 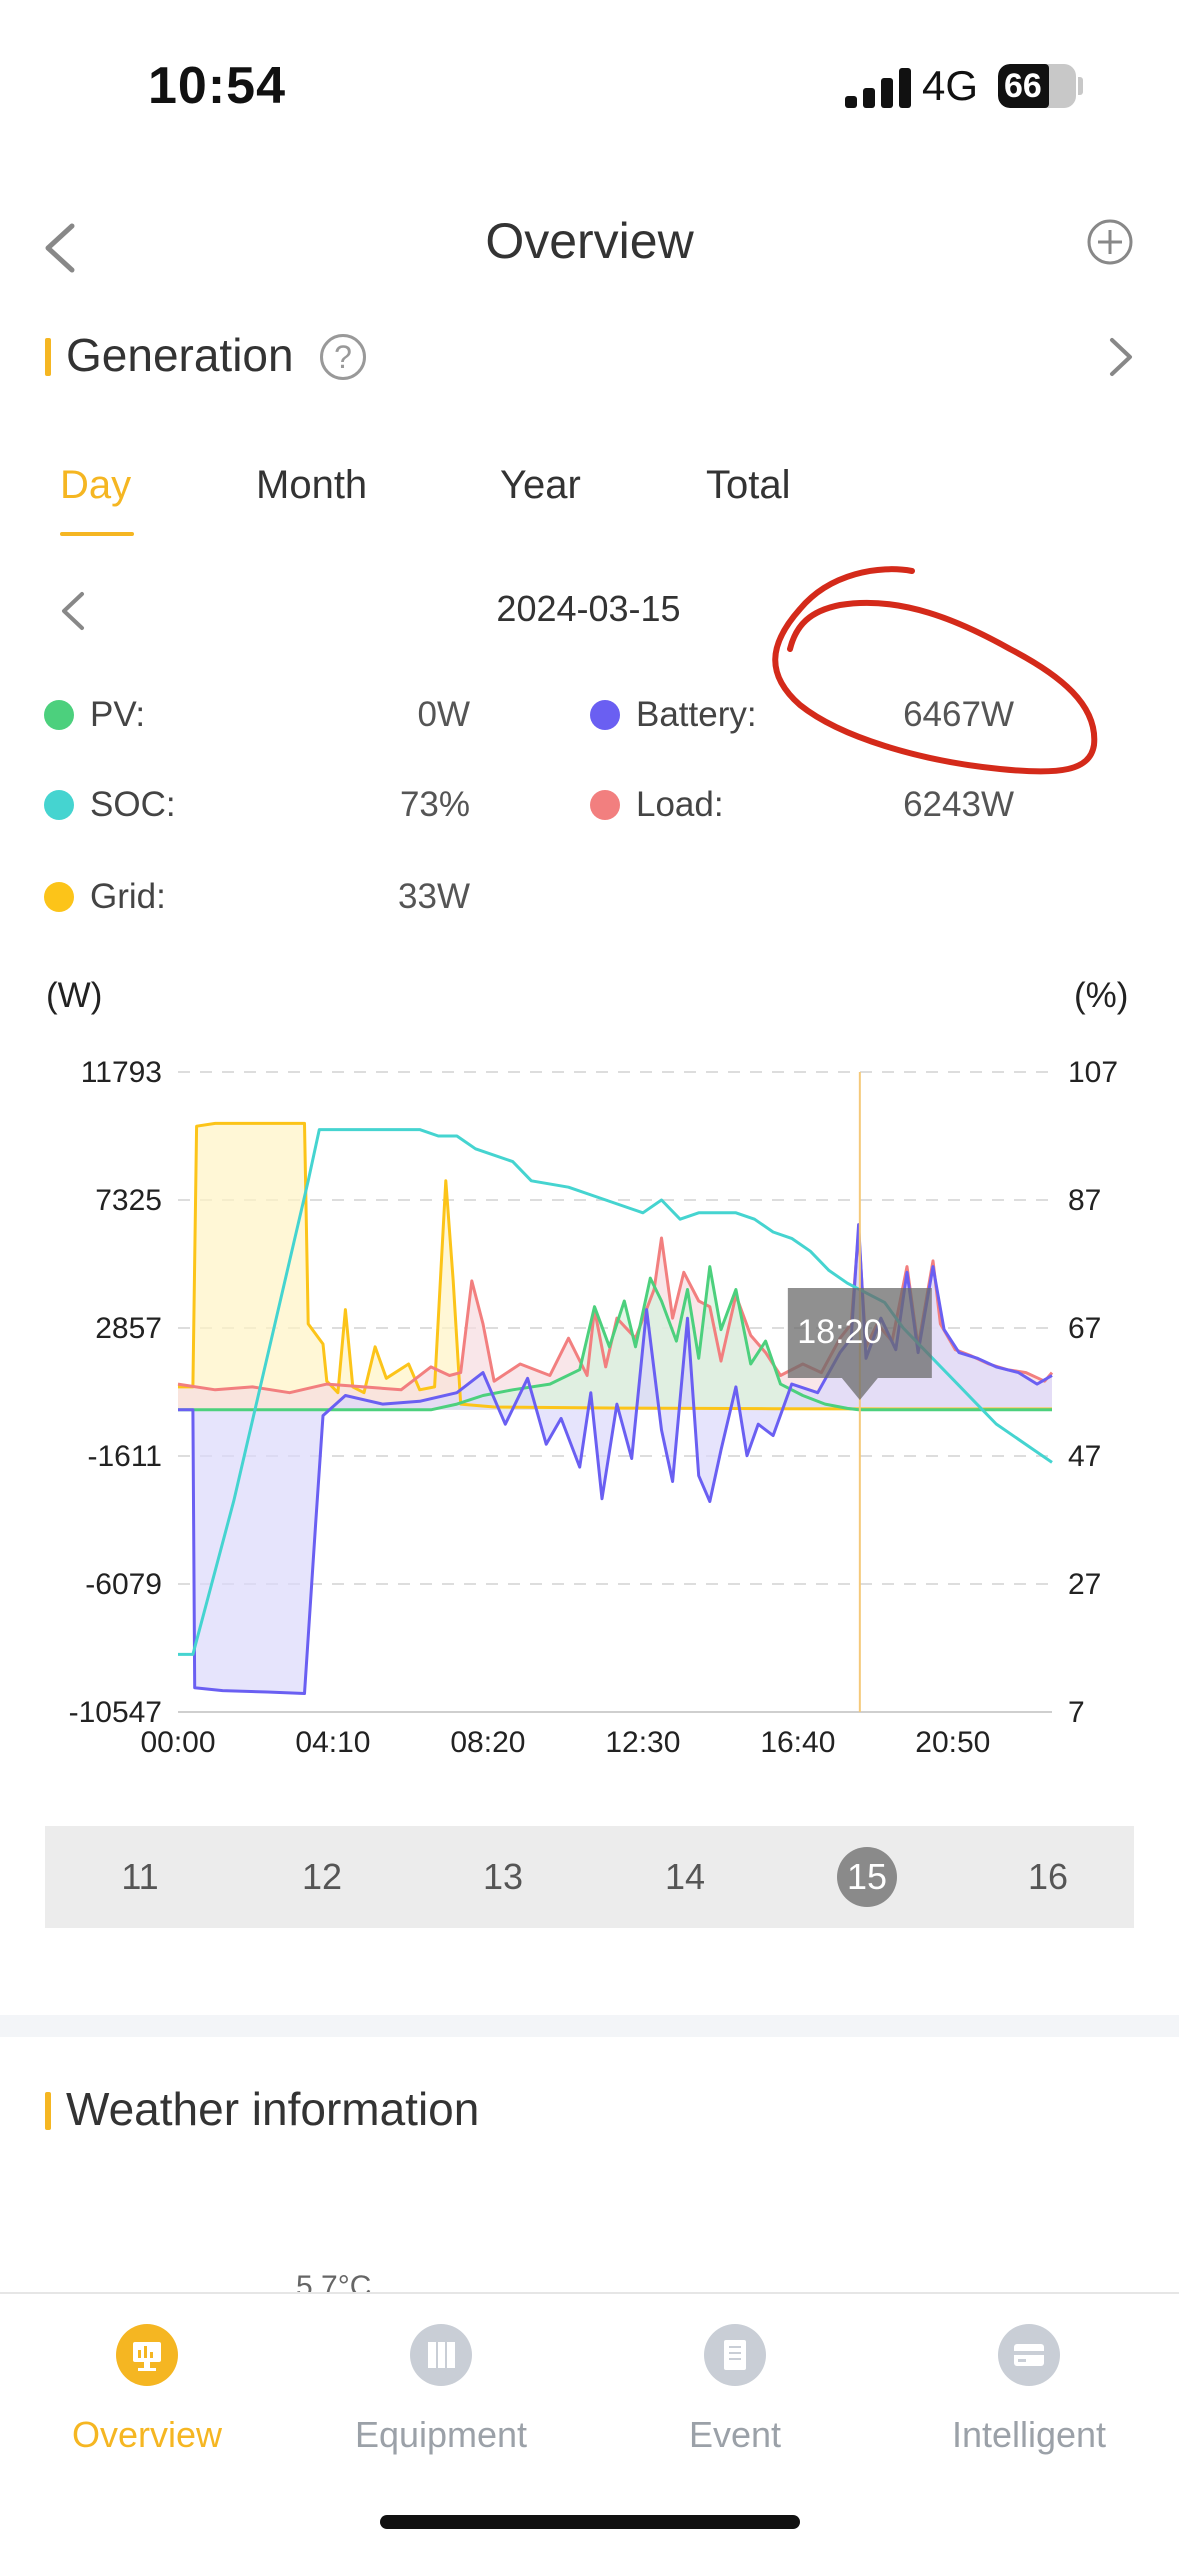 I want to click on day-16: 16, so click(x=1048, y=1876).